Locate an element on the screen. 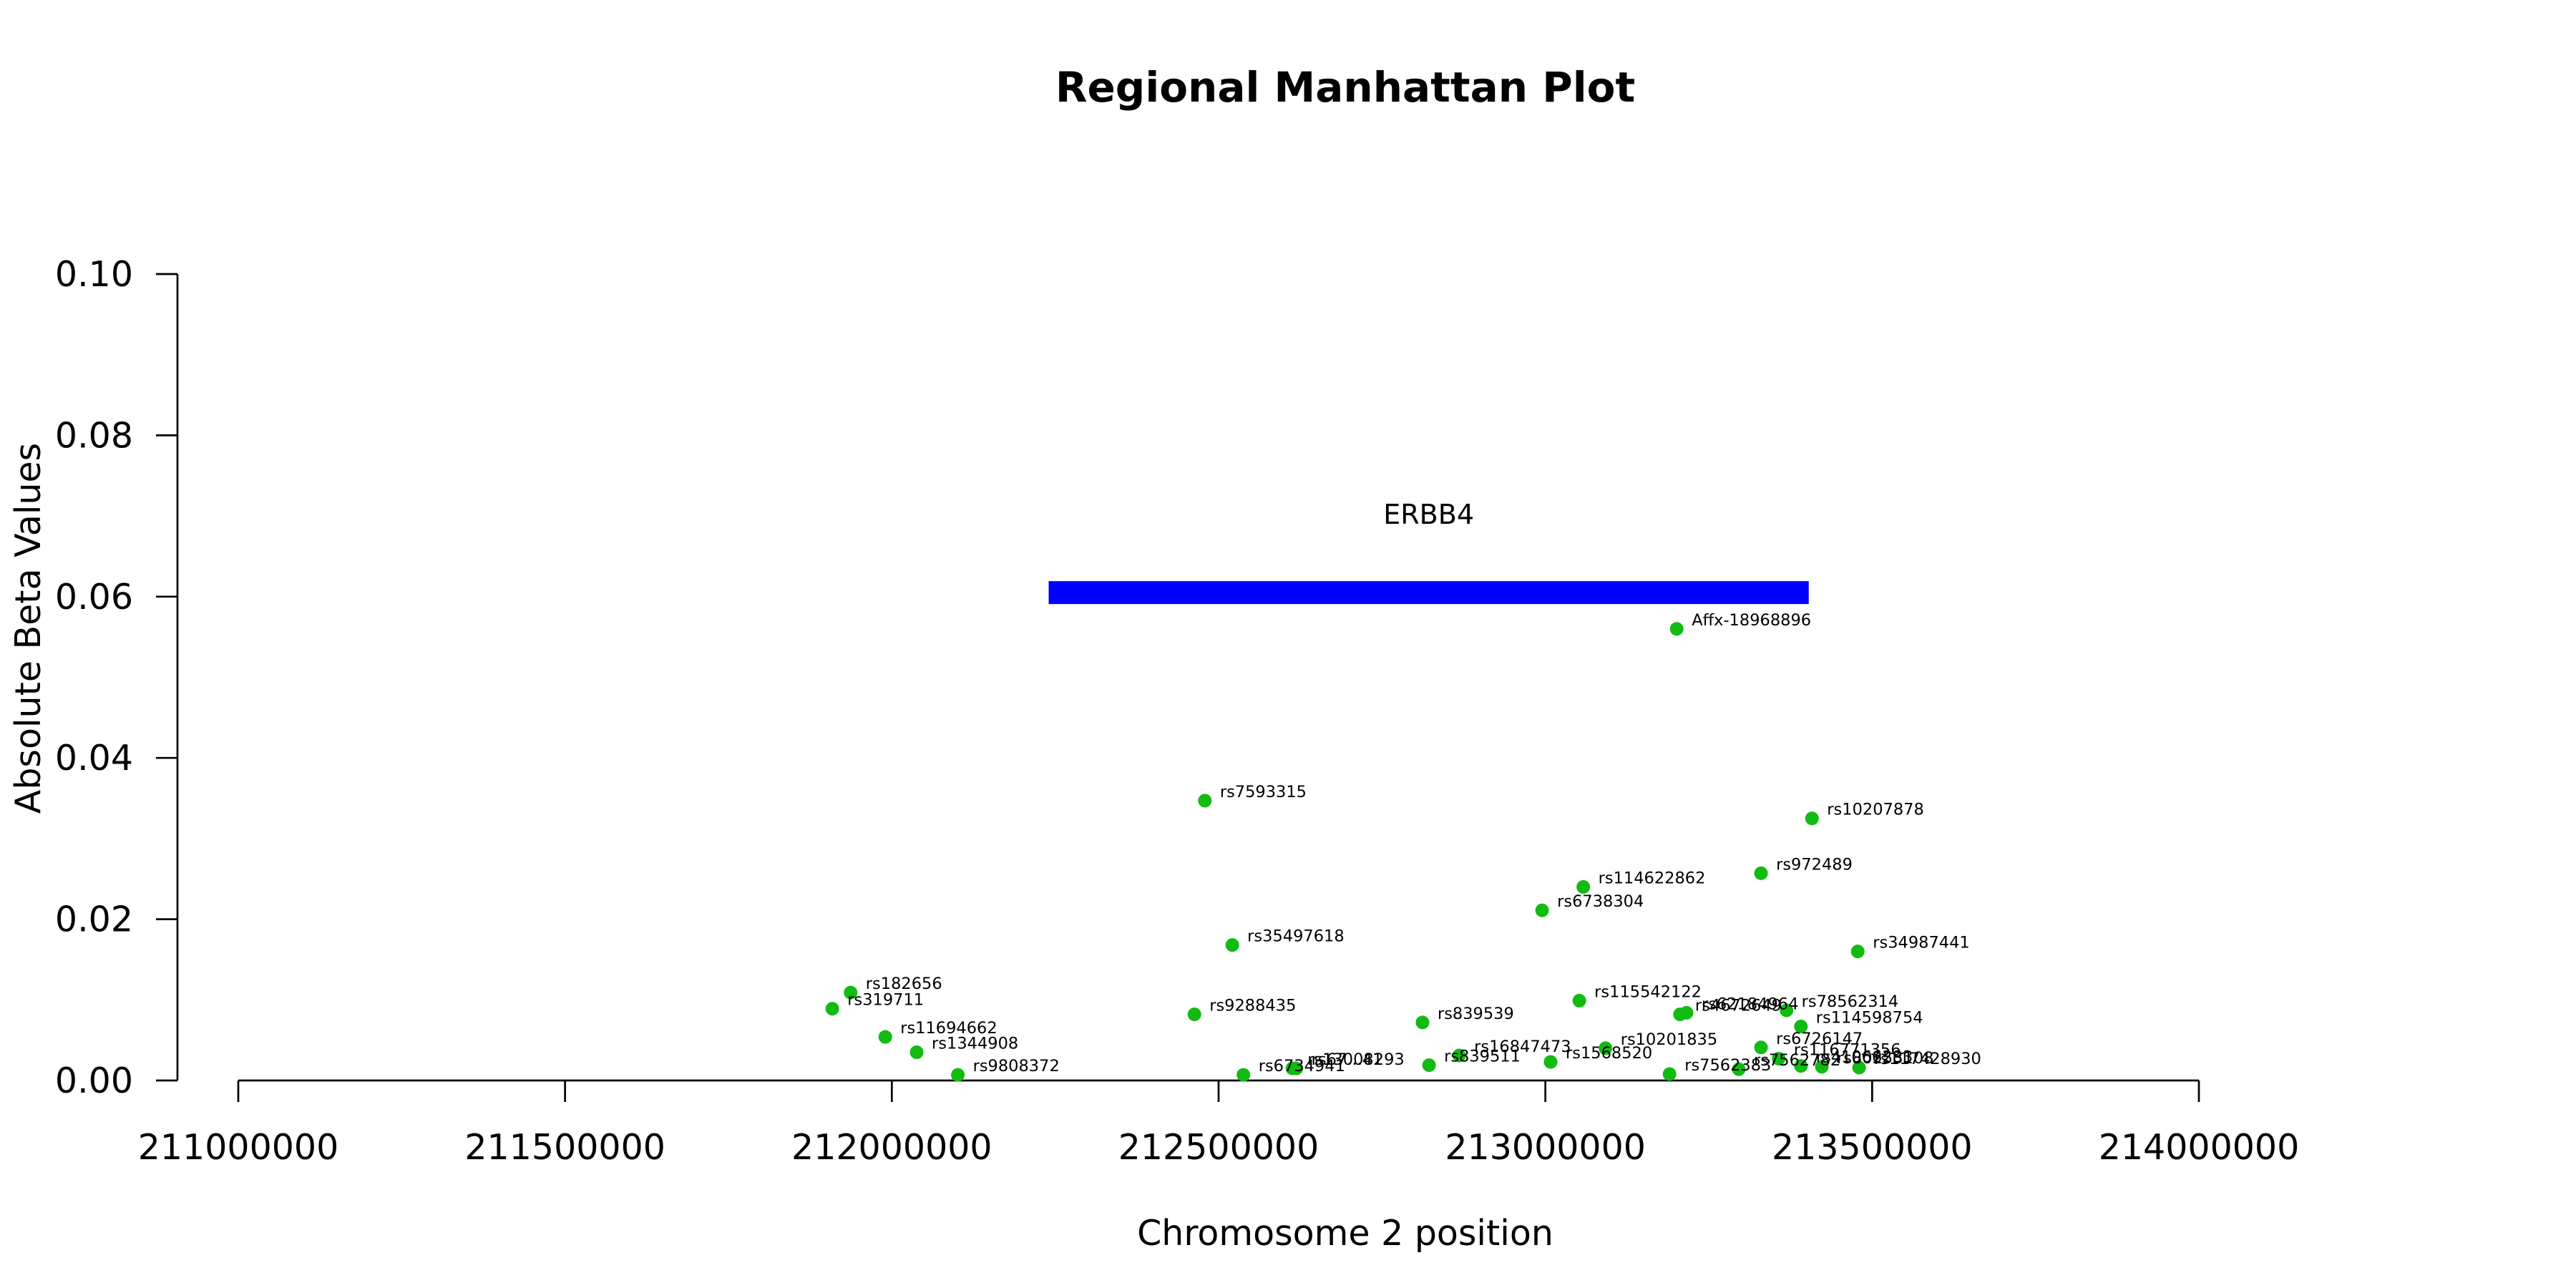 This screenshot has height=1288, width=2576. snp-label: rs34987441 is located at coordinates (1921, 943).